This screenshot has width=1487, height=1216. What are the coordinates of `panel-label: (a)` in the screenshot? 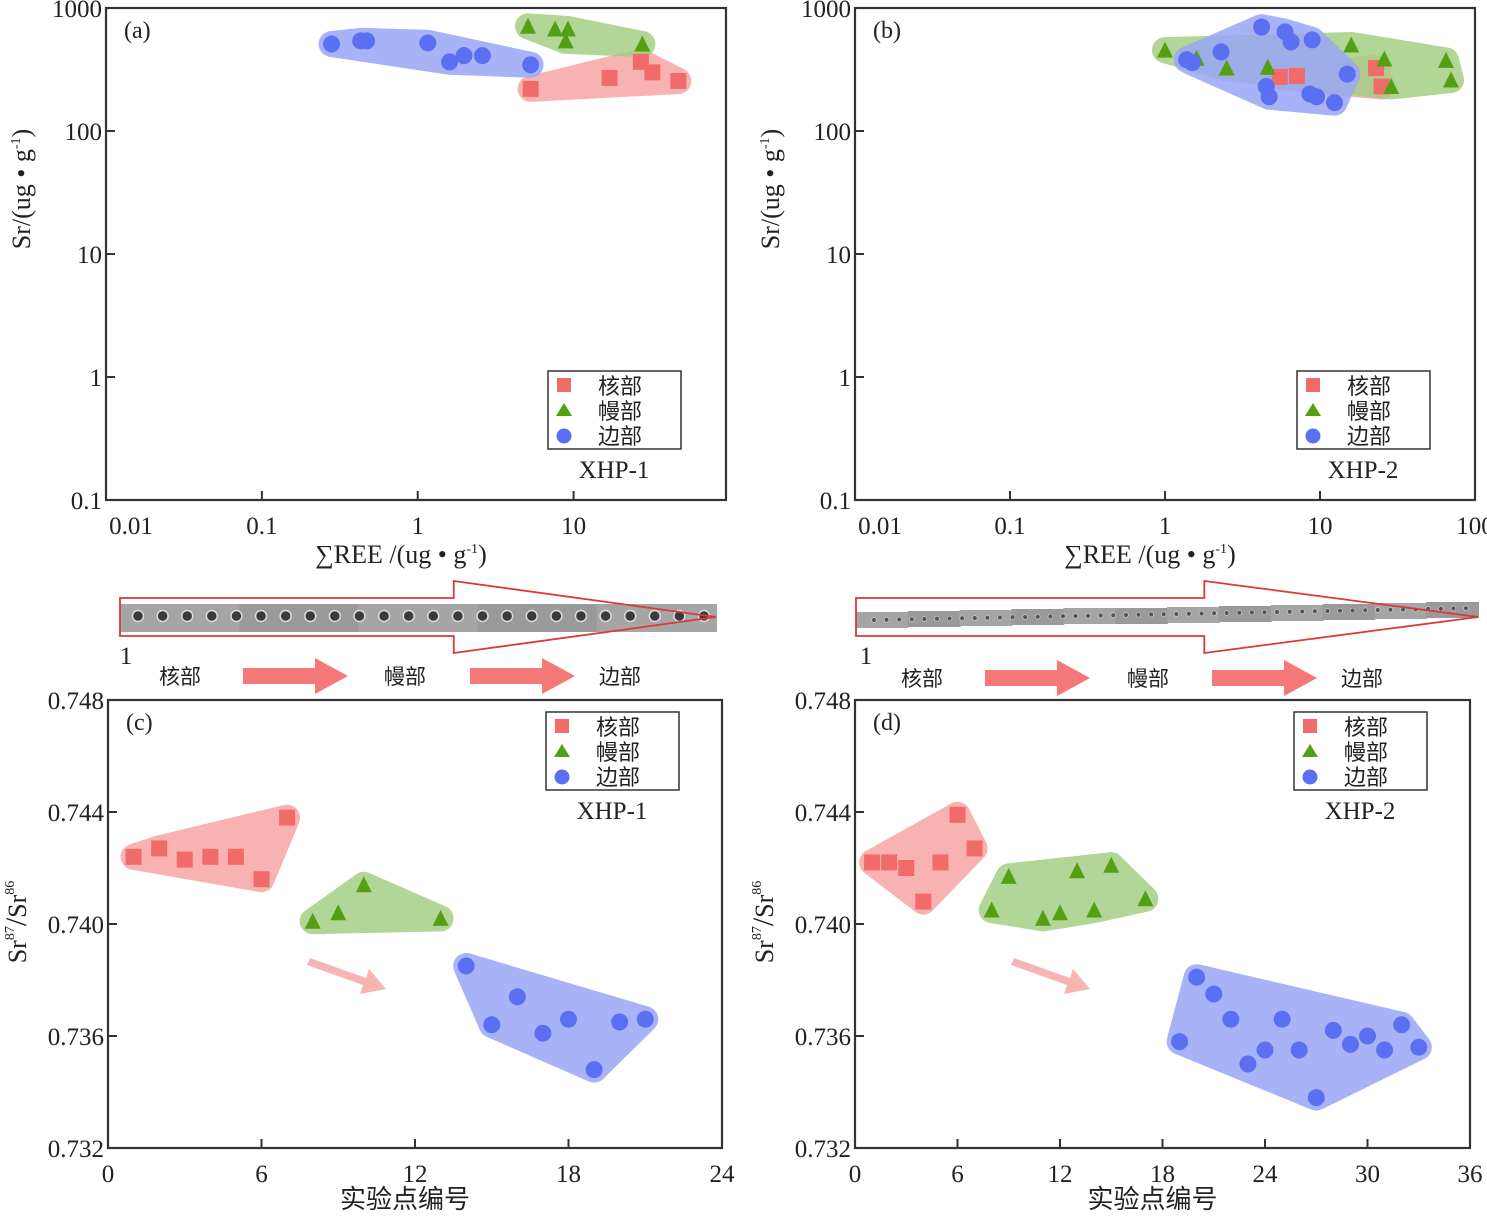 It's located at (137, 31).